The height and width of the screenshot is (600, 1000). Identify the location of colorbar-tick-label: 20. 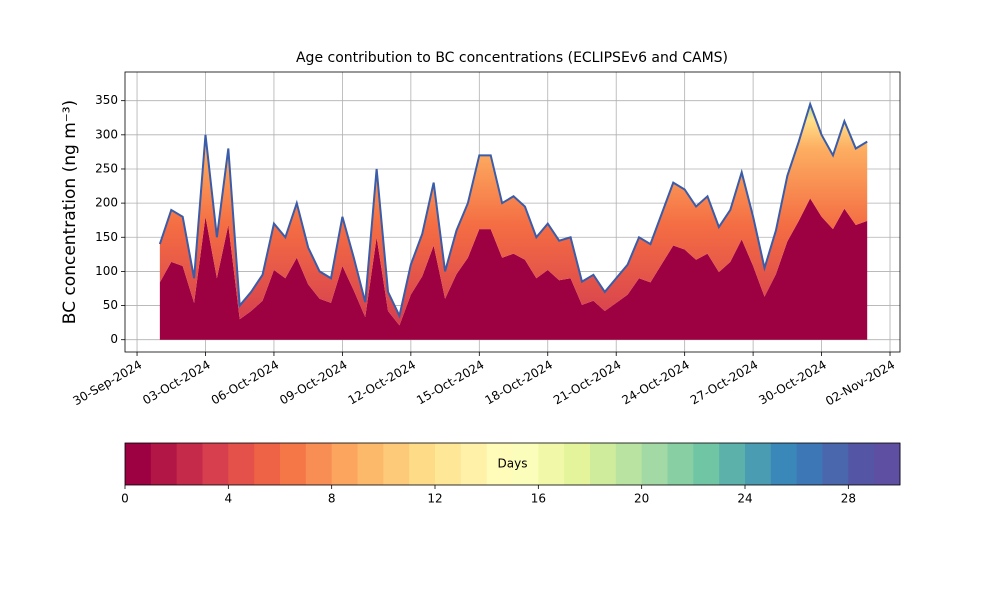
(641, 499).